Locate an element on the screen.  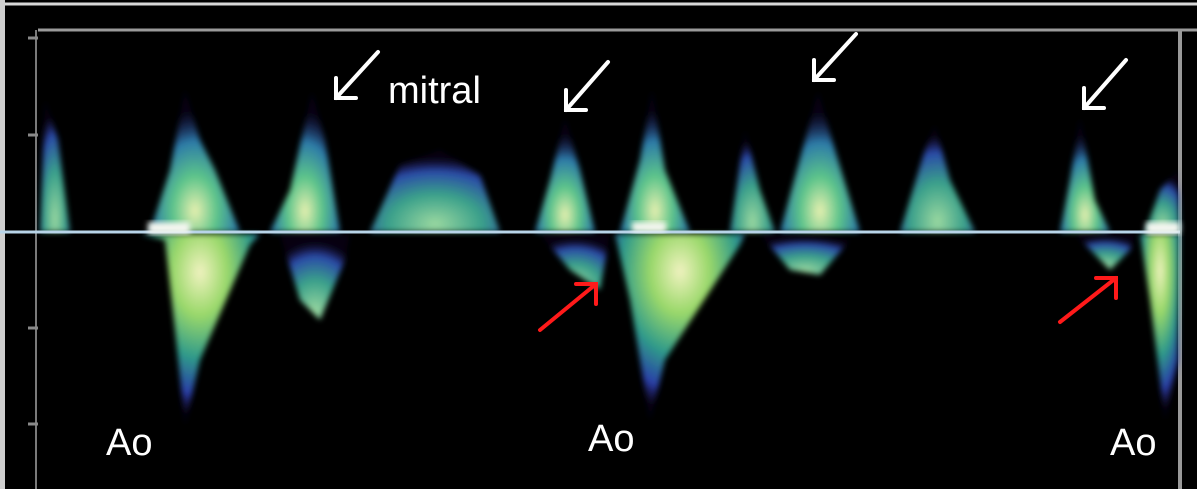
red-arrow-group is located at coordinates (828, 304).